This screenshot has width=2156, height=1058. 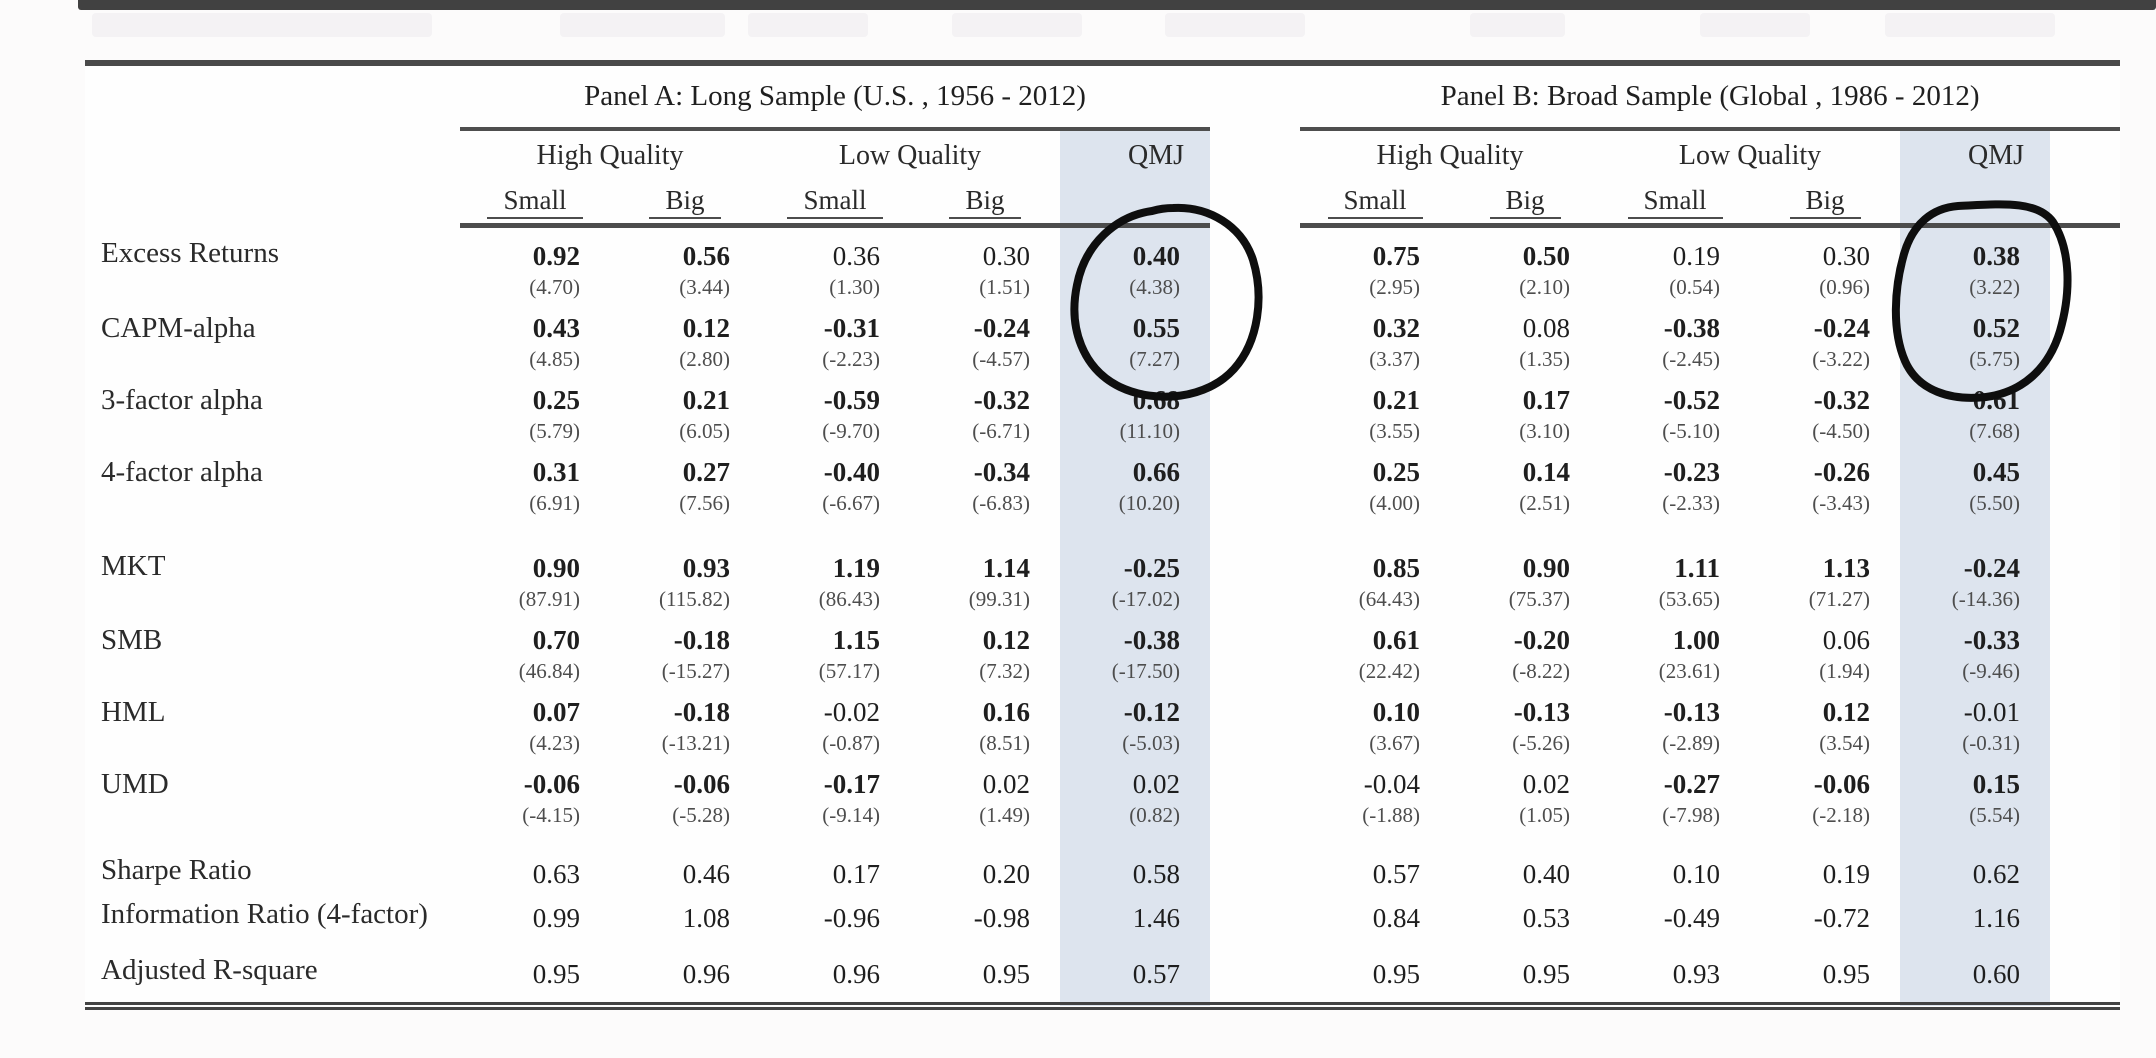 What do you see at coordinates (1001, 399) in the screenshot?
I see `cell-value: -0.32` at bounding box center [1001, 399].